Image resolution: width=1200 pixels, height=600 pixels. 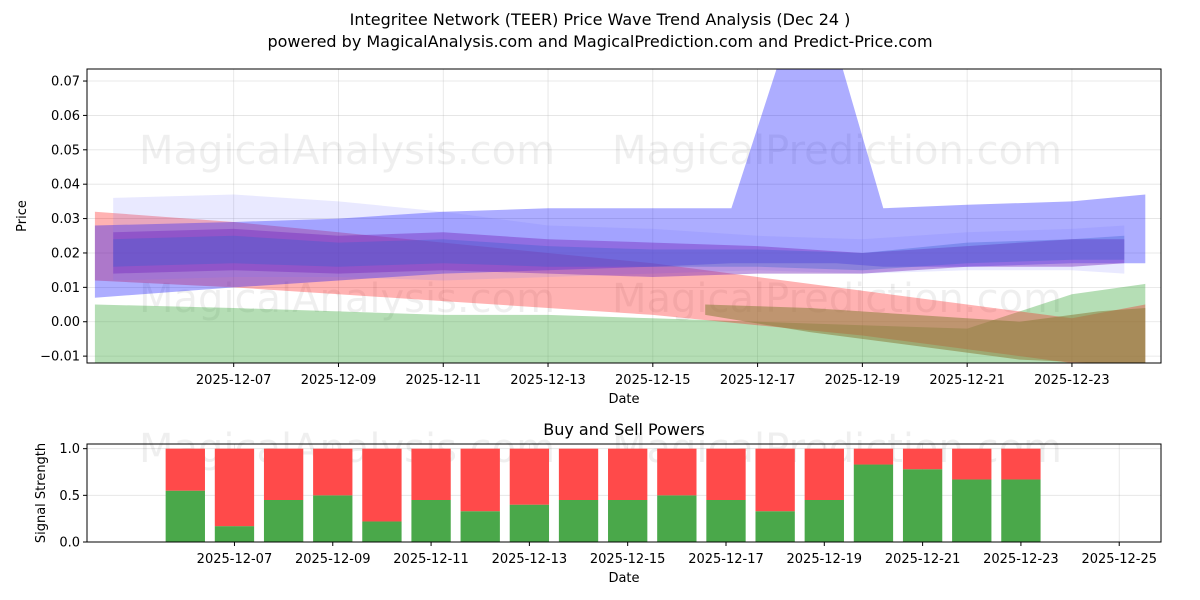 What do you see at coordinates (628, 559) in the screenshot?
I see `signal-xtick-label: 2025-12-15` at bounding box center [628, 559].